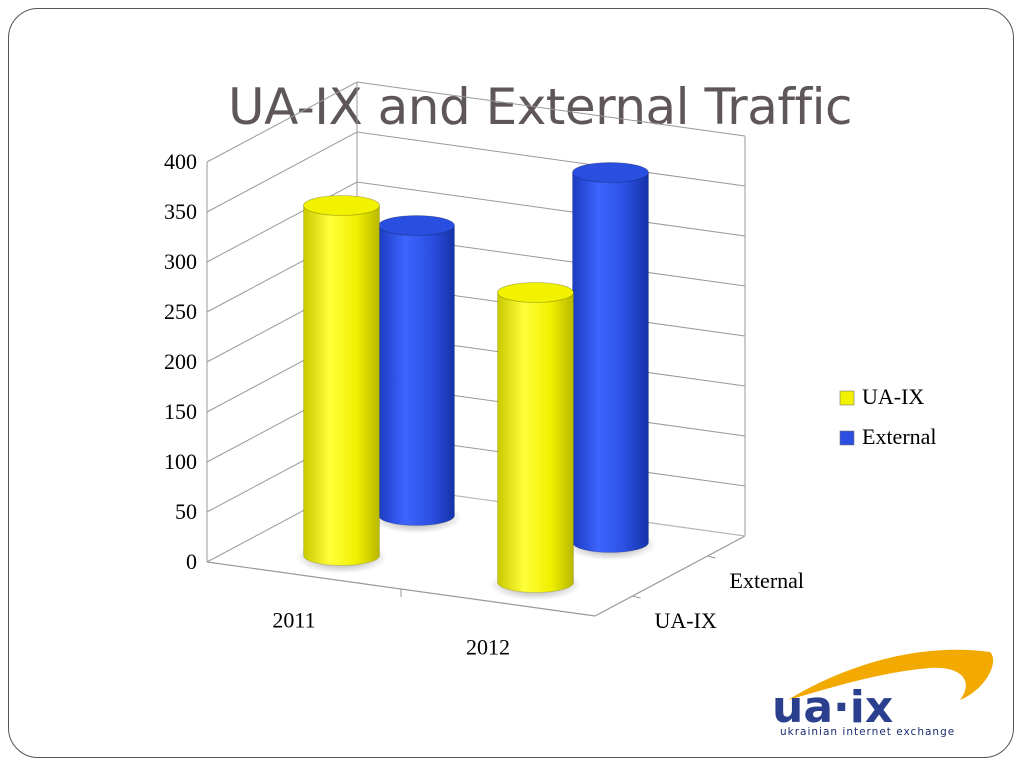 The width and height of the screenshot is (1024, 768). Describe the element at coordinates (899, 436) in the screenshot. I see `legend-label: External` at that location.